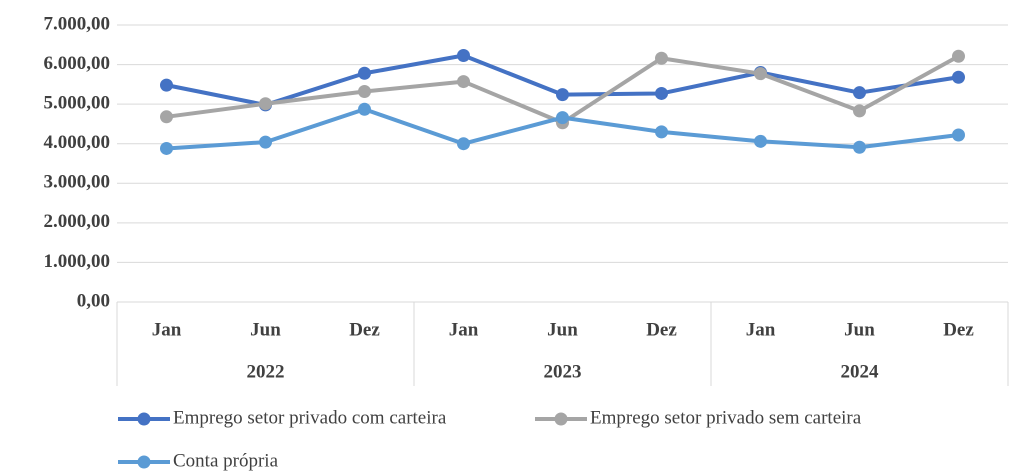 The height and width of the screenshot is (475, 1010). I want to click on group-label: 2023, so click(563, 371).